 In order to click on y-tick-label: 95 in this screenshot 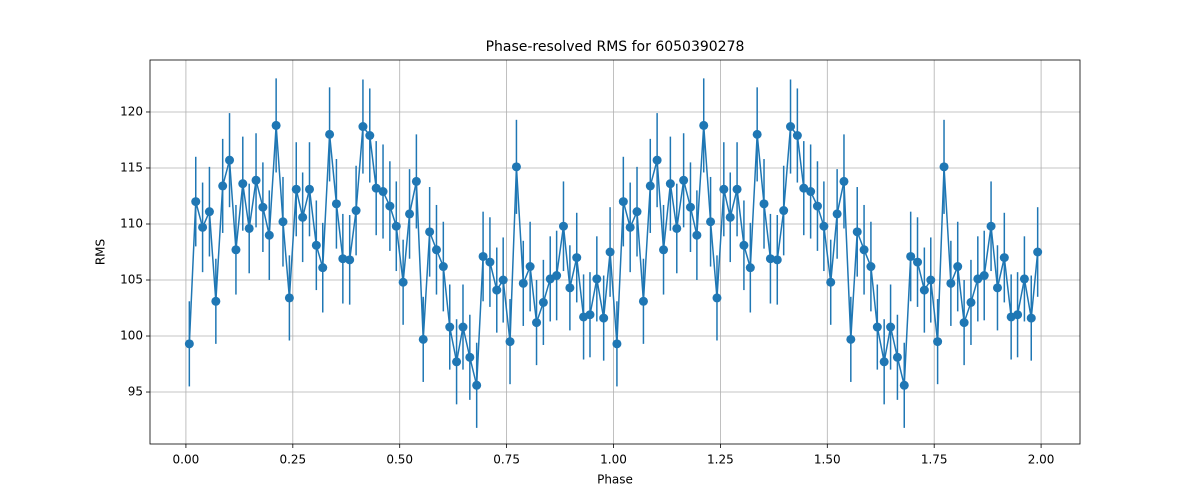, I will do `click(135, 392)`.